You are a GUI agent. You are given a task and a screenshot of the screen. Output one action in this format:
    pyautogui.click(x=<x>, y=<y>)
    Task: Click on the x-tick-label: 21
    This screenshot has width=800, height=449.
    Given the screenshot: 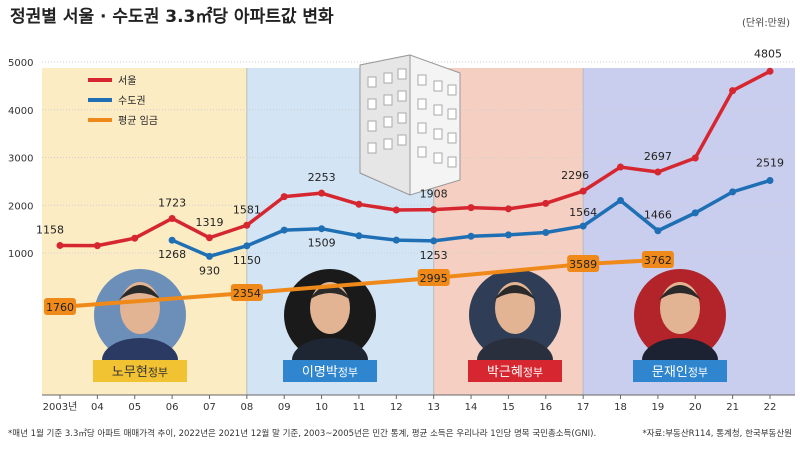 What is the action you would take?
    pyautogui.click(x=732, y=407)
    